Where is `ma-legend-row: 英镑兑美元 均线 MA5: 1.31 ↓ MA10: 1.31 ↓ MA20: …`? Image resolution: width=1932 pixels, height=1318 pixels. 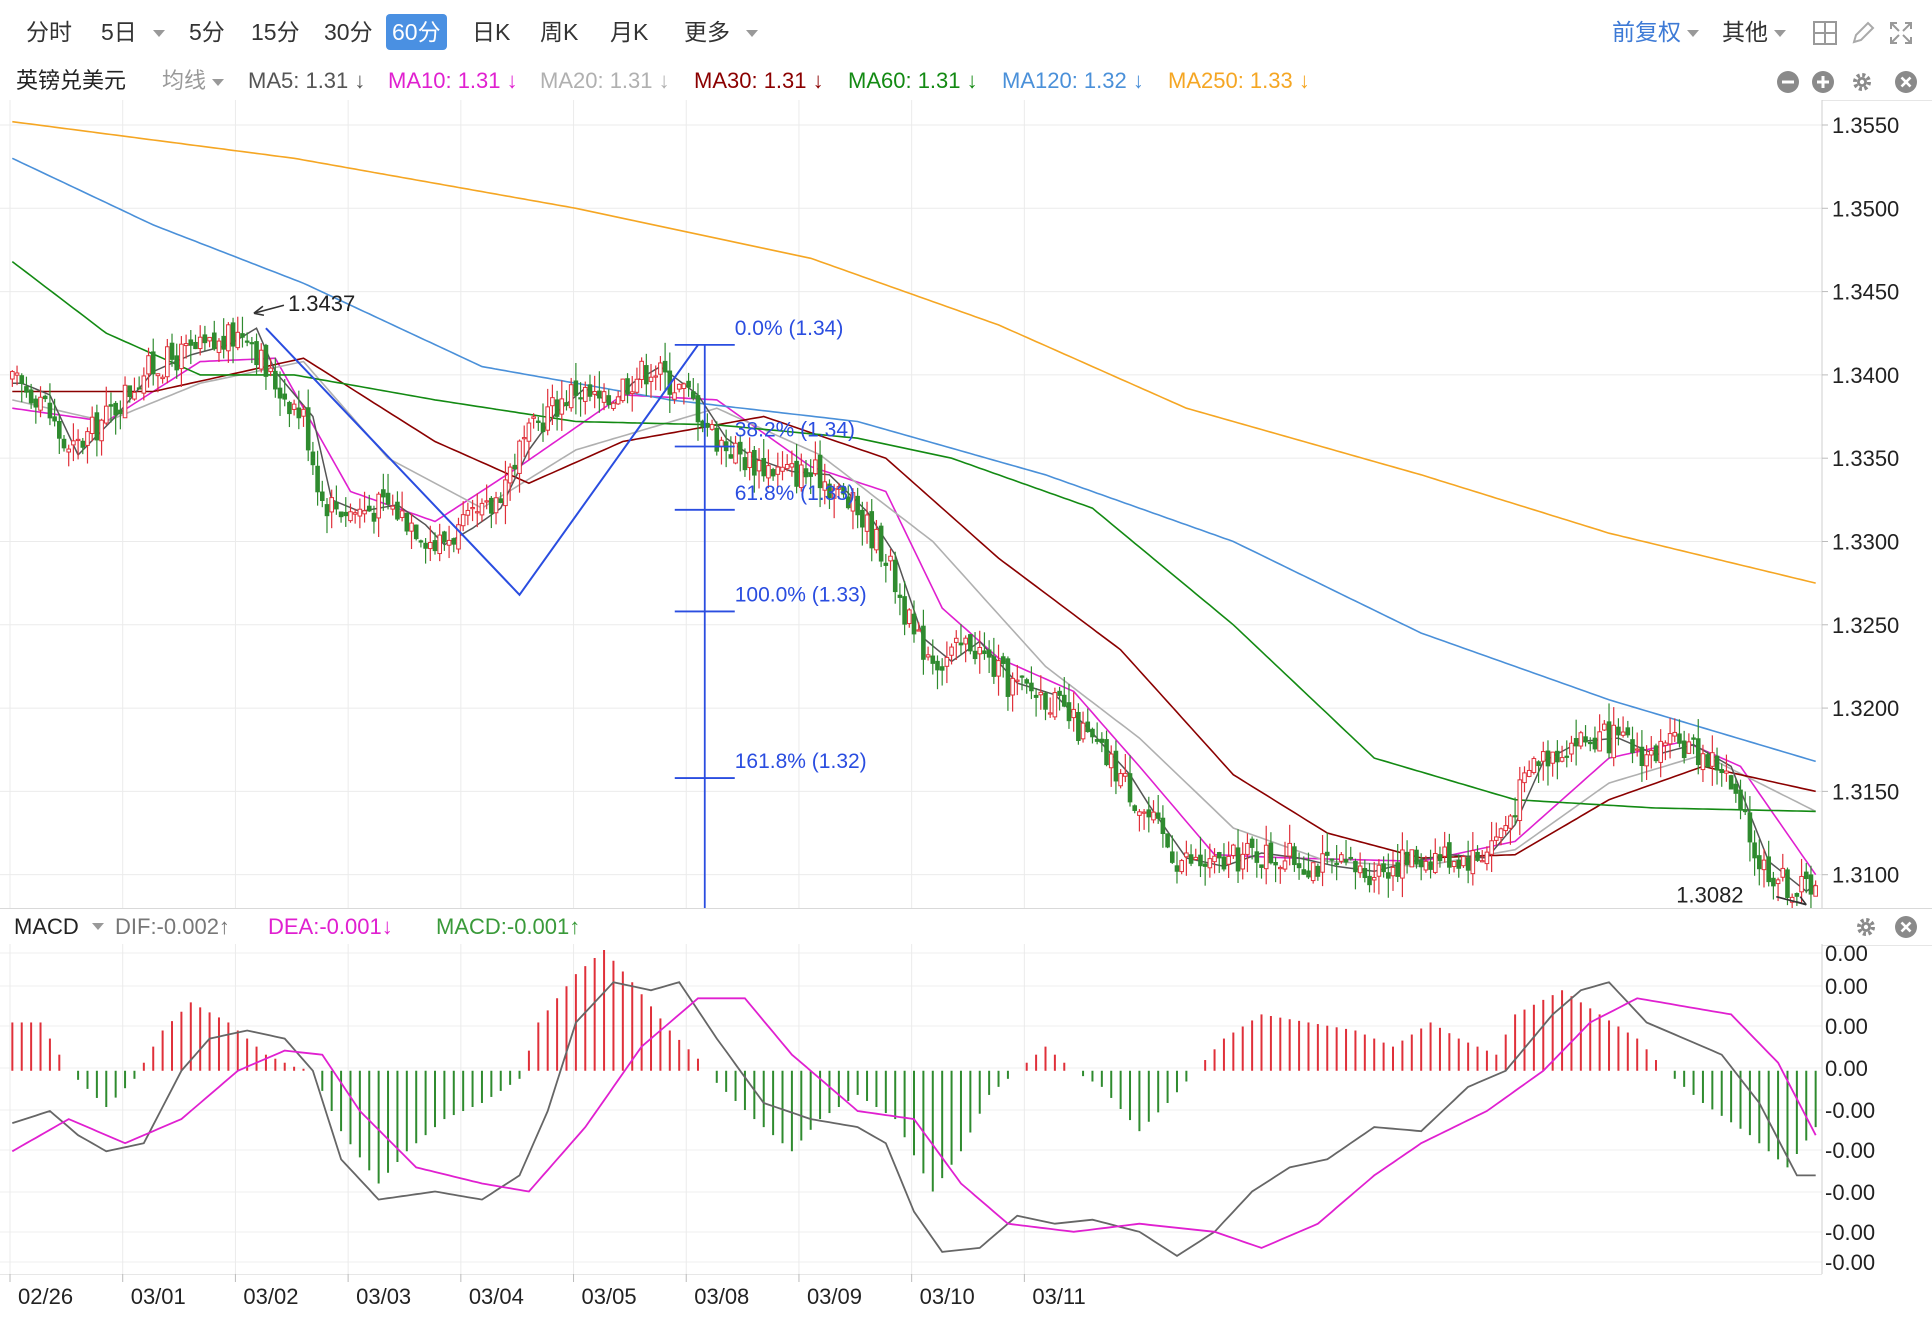 ma-legend-row: 英镑兑美元 均线 MA5: 1.31 ↓ MA10: 1.31 ↓ MA20: … is located at coordinates (966, 81).